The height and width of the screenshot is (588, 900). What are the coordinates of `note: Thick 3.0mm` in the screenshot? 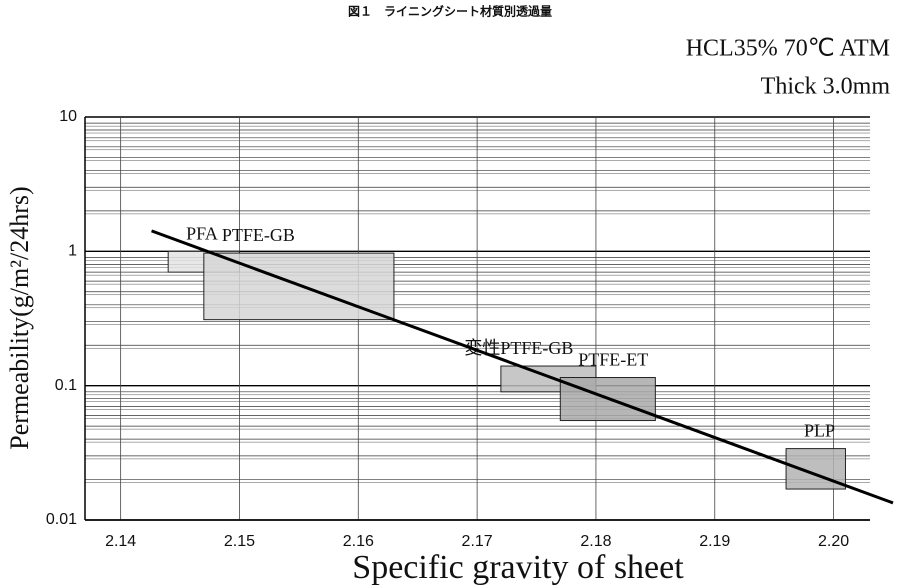 It's located at (826, 87).